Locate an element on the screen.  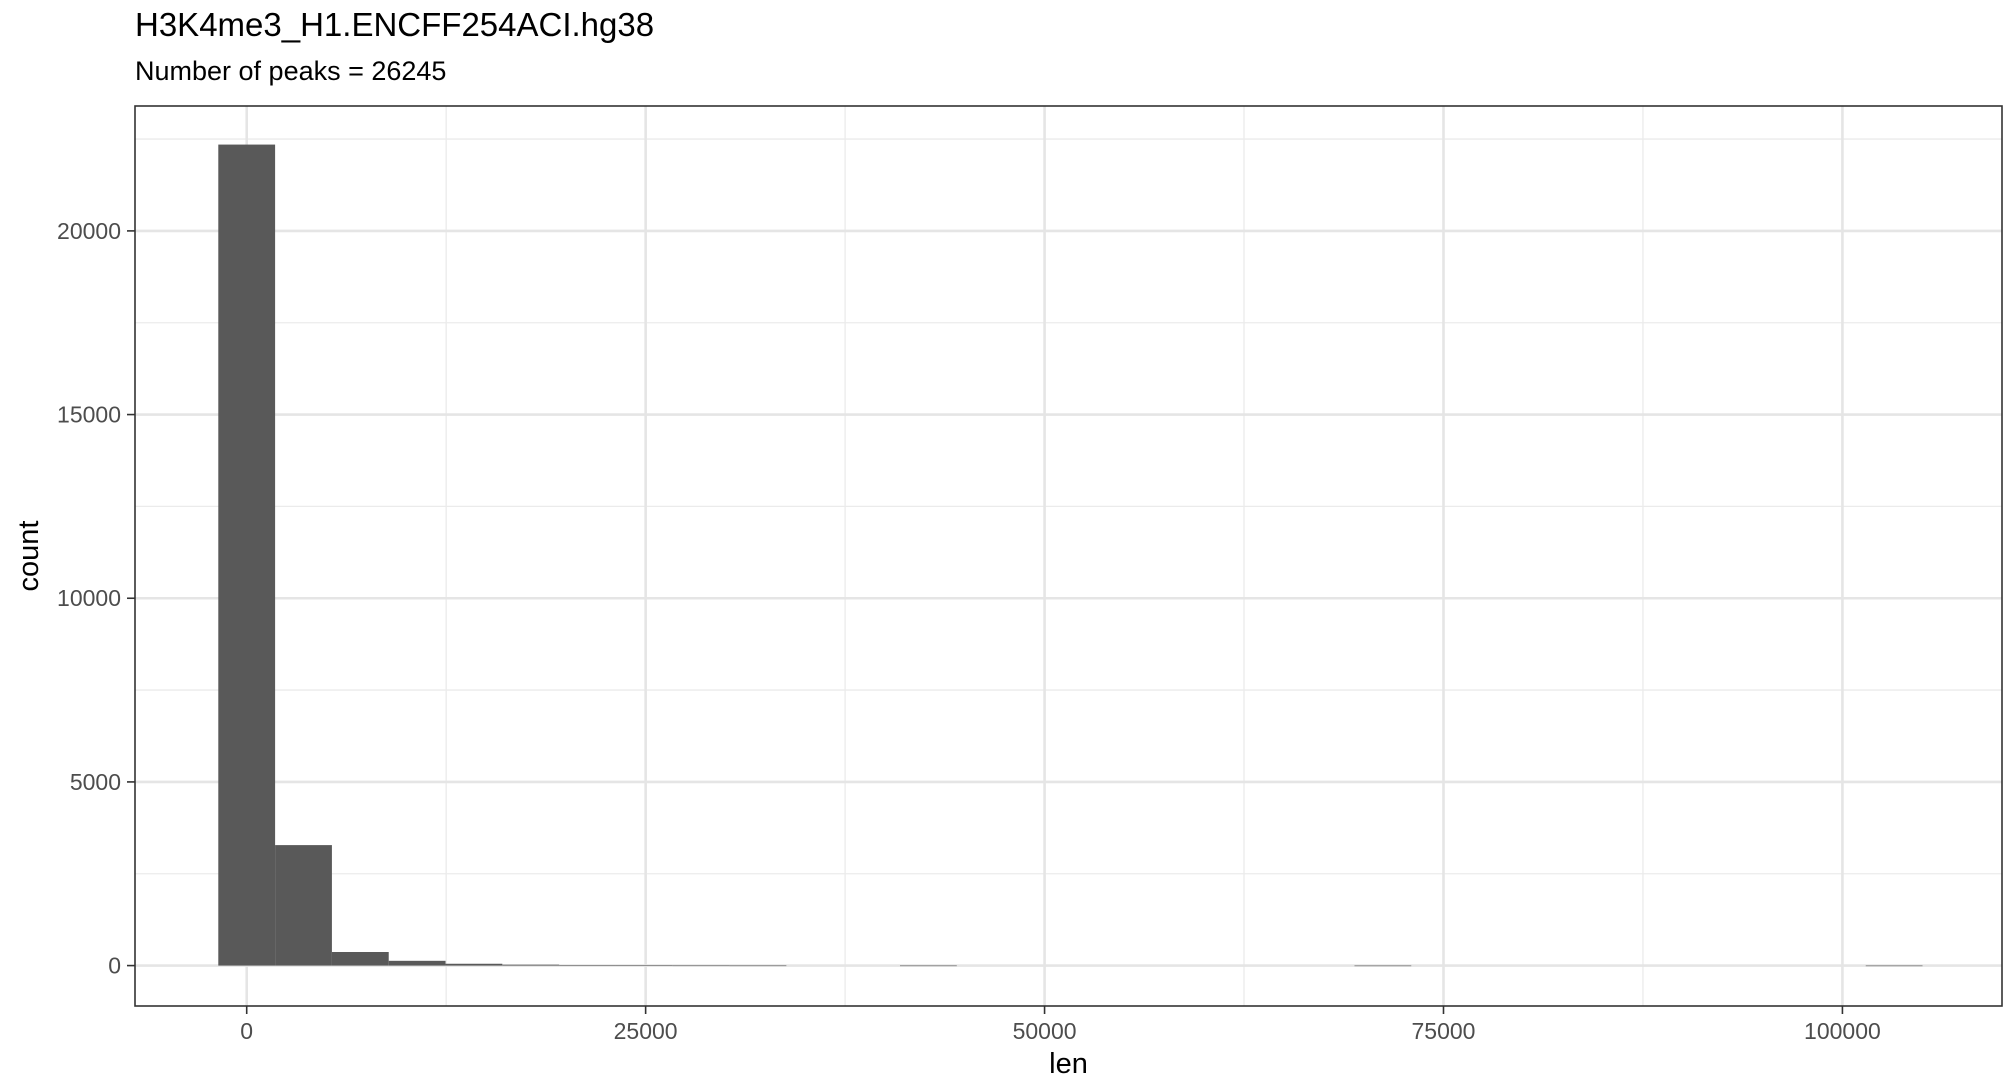
y-tick-label: 20000 is located at coordinates (89, 231).